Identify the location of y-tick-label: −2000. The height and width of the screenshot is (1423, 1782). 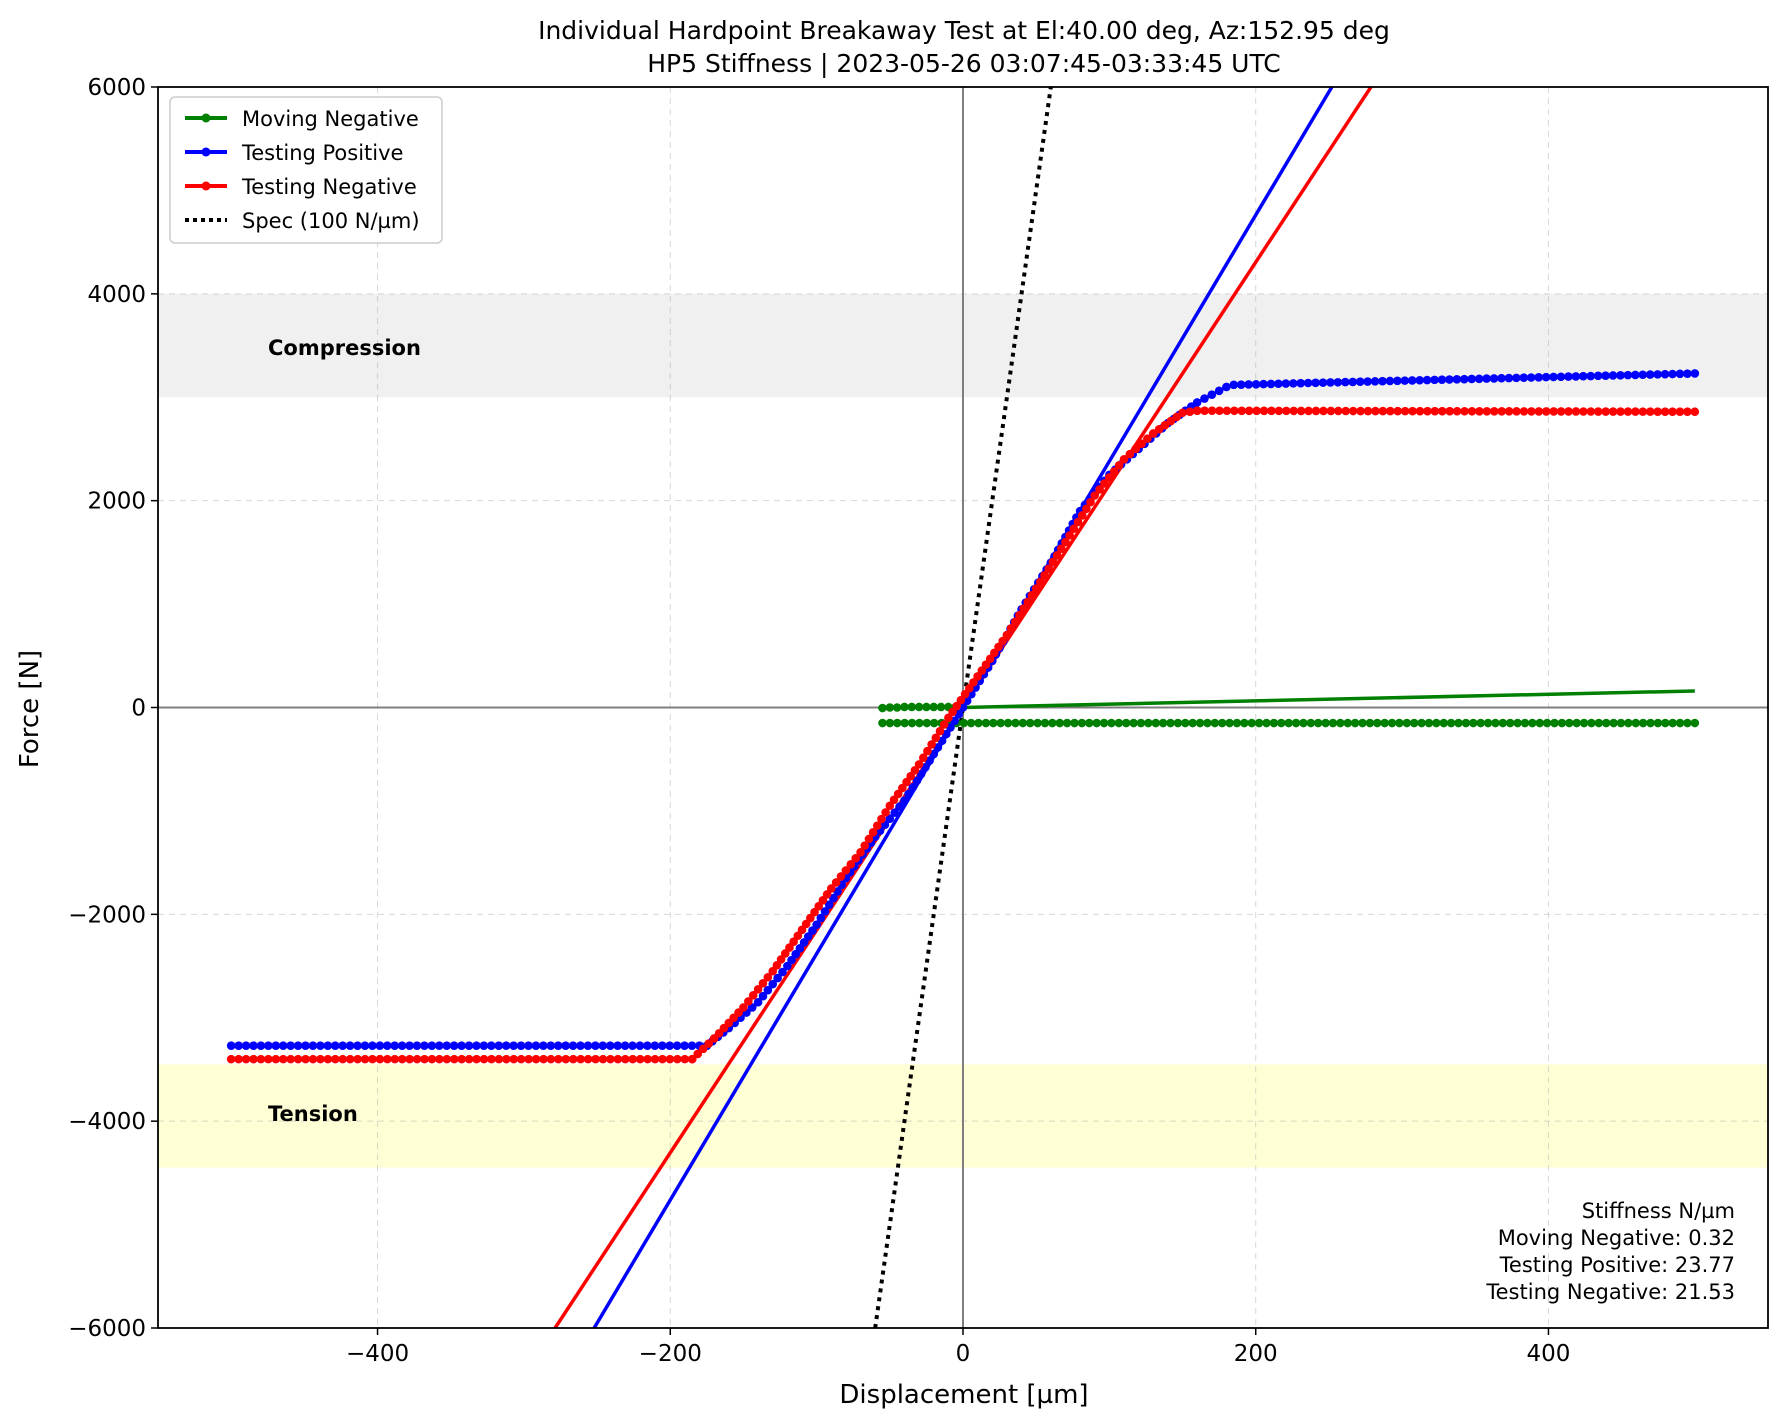
(107, 915).